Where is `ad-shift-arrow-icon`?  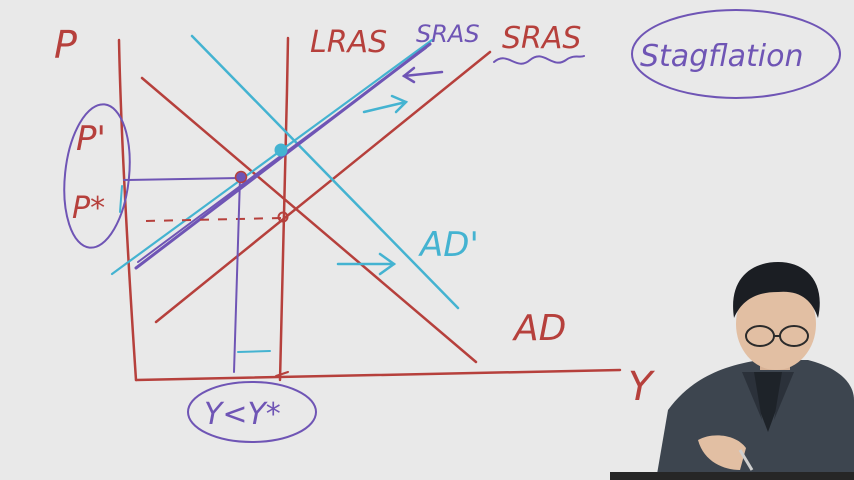 ad-shift-arrow-icon is located at coordinates (366, 264).